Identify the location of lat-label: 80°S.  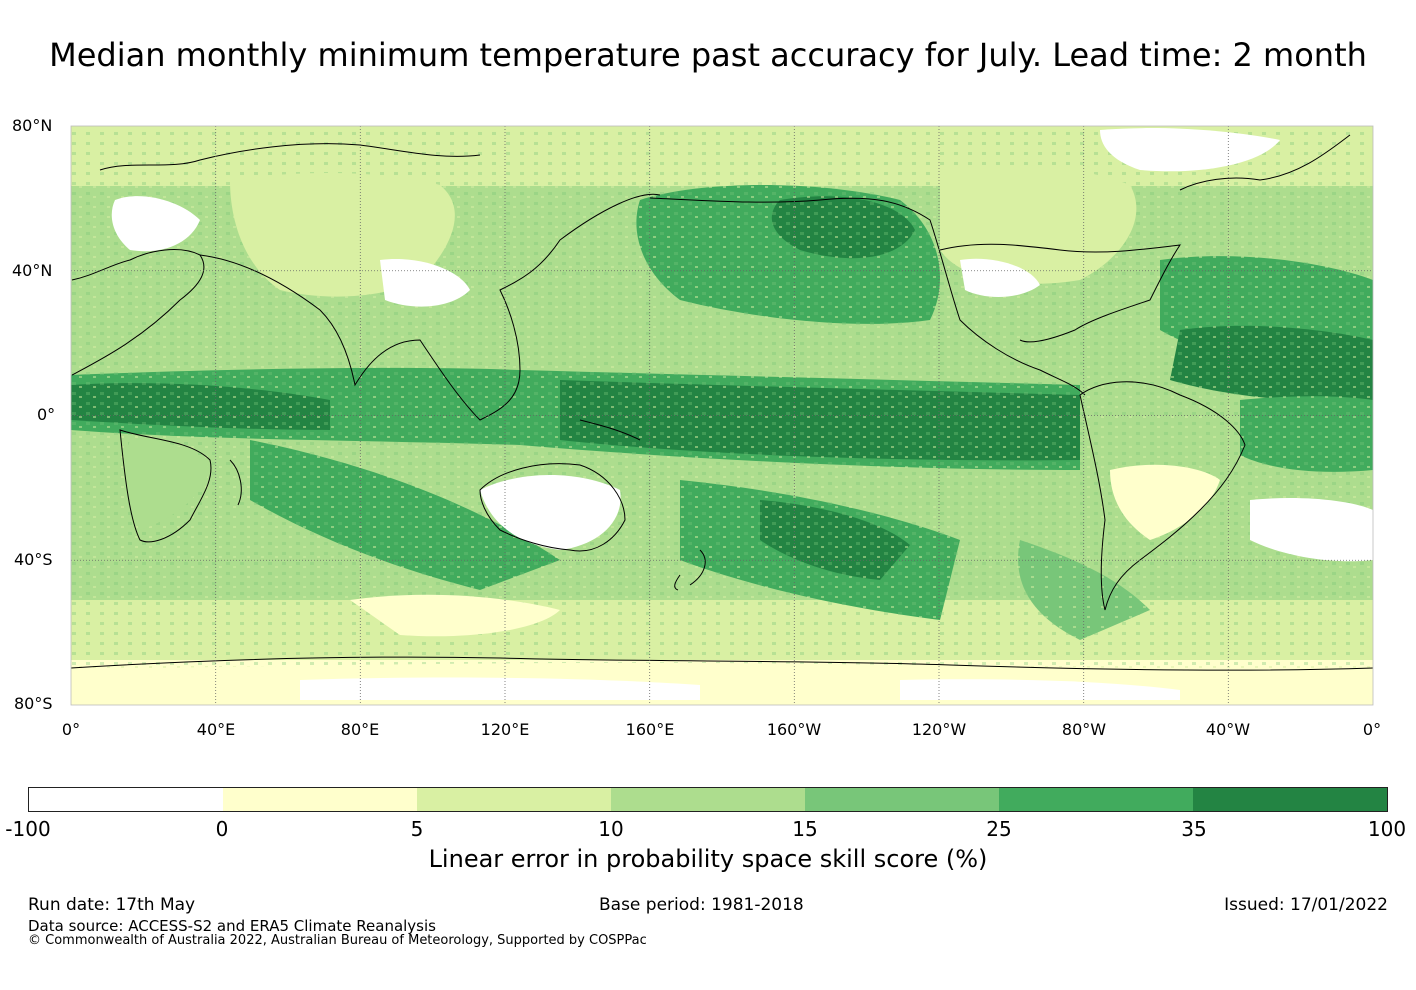
(33, 703).